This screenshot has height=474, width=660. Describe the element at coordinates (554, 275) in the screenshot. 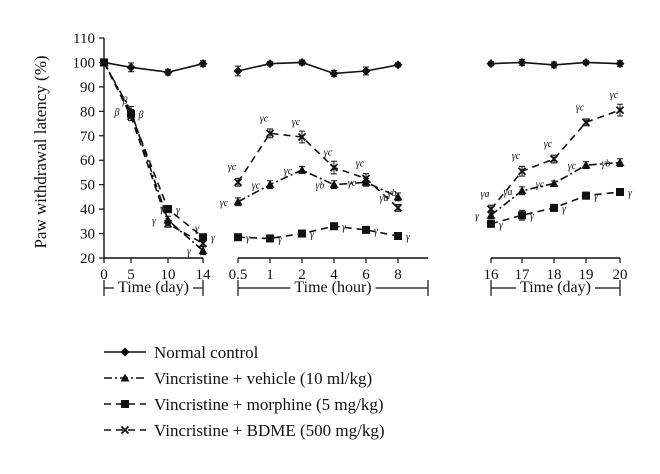

I see `x-tick-label: 18` at that location.